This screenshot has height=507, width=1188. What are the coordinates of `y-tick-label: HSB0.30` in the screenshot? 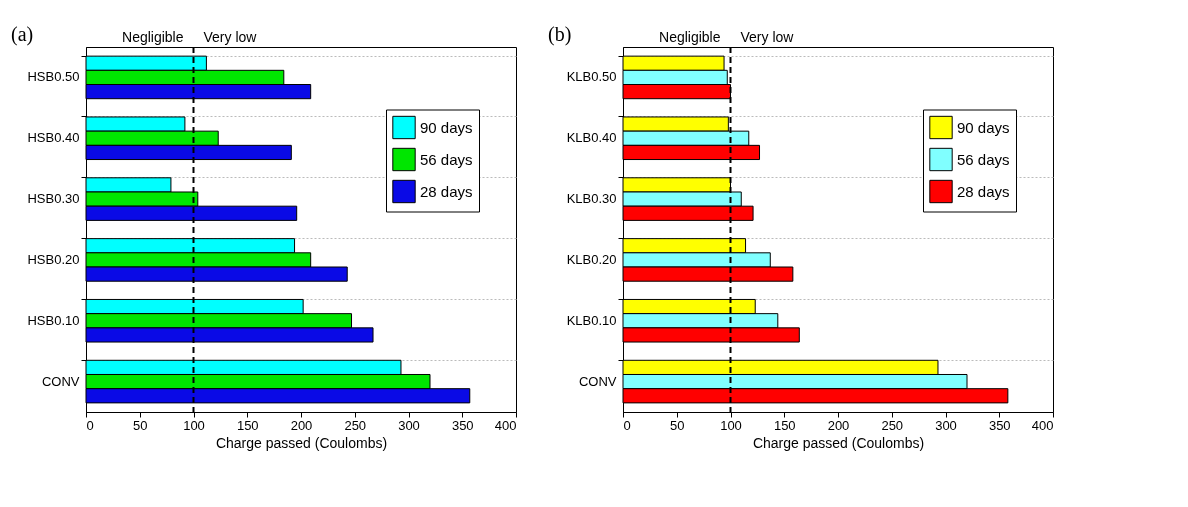 It's located at (53, 199).